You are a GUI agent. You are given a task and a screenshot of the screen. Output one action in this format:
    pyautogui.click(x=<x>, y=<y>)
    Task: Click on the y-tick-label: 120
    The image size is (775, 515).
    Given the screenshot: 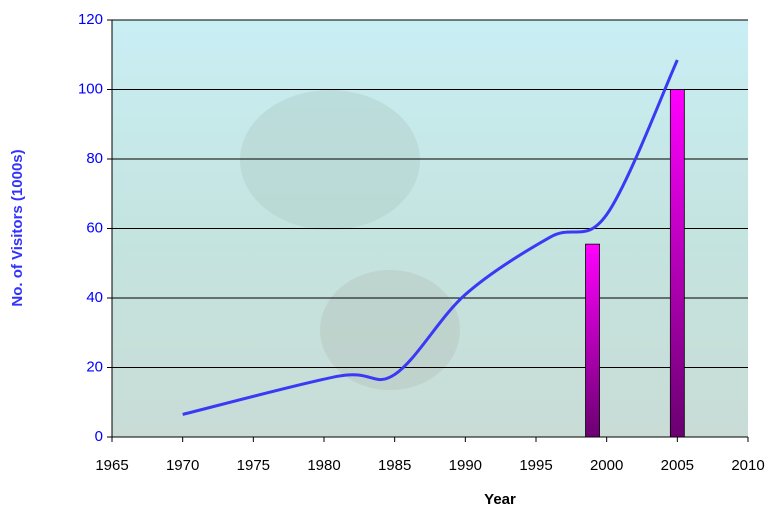 What is the action you would take?
    pyautogui.click(x=90, y=19)
    